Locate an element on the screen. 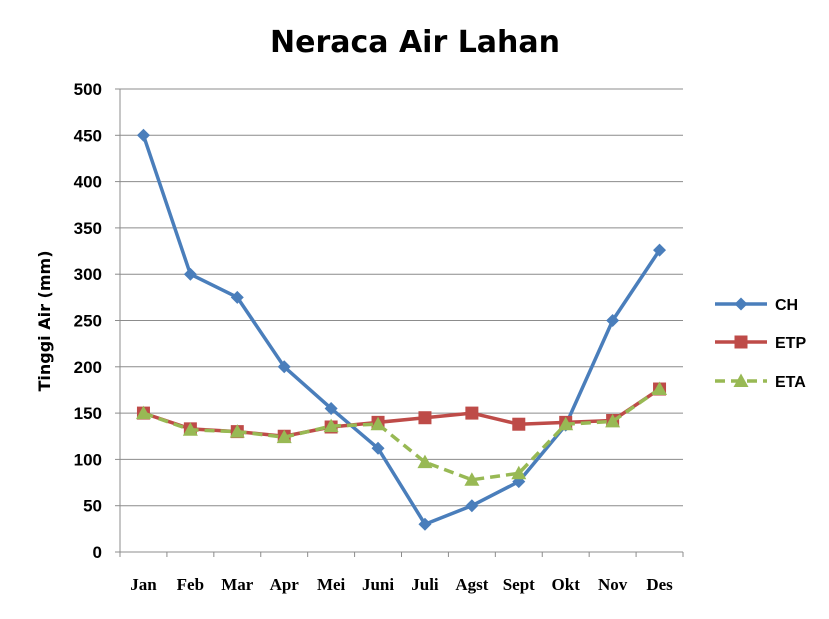 The height and width of the screenshot is (619, 829). ytick-label: 200 is located at coordinates (88, 367).